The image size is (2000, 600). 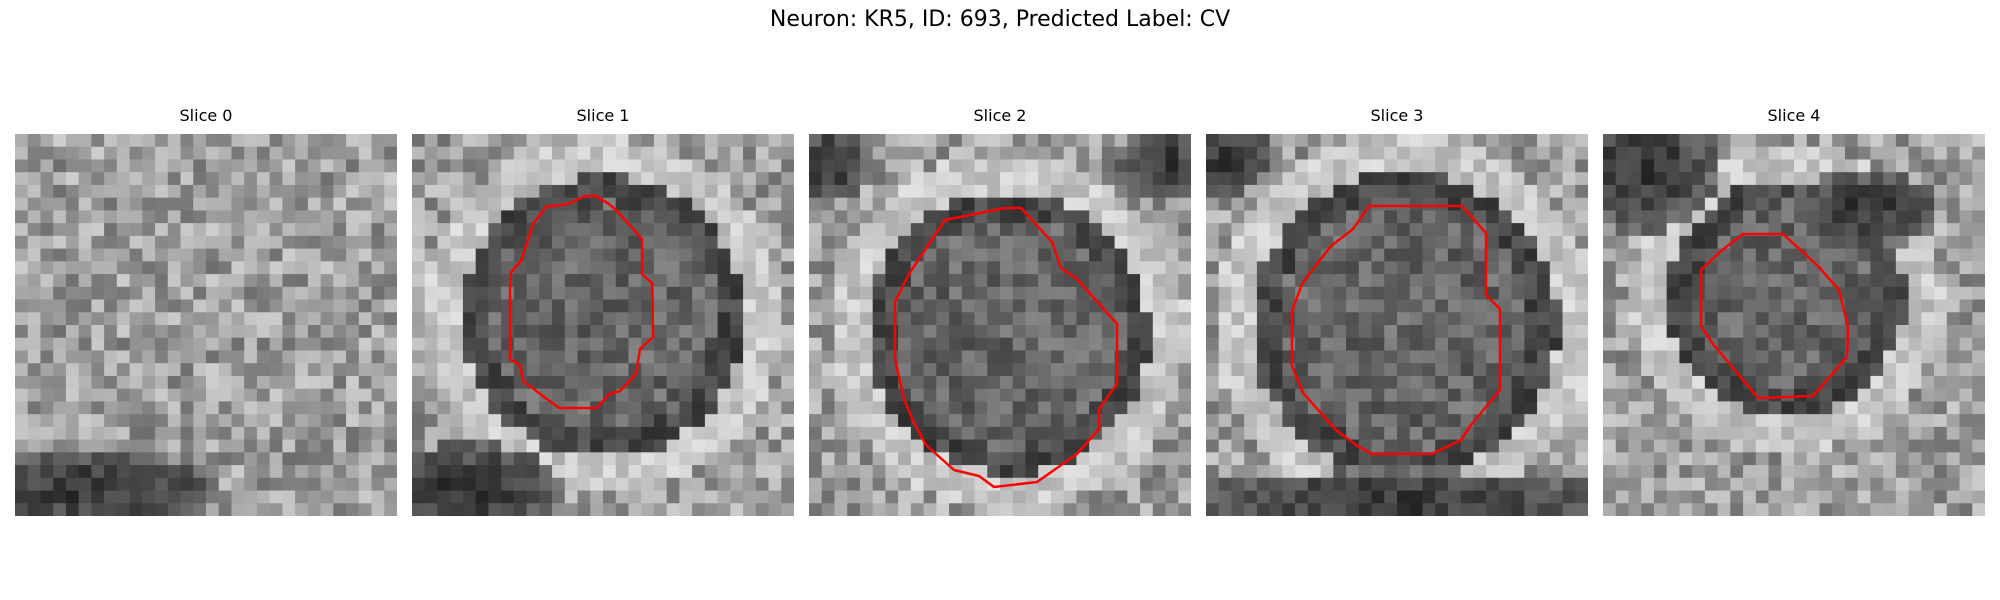 I want to click on slice-panel-2: Slice 2, so click(x=1000, y=311).